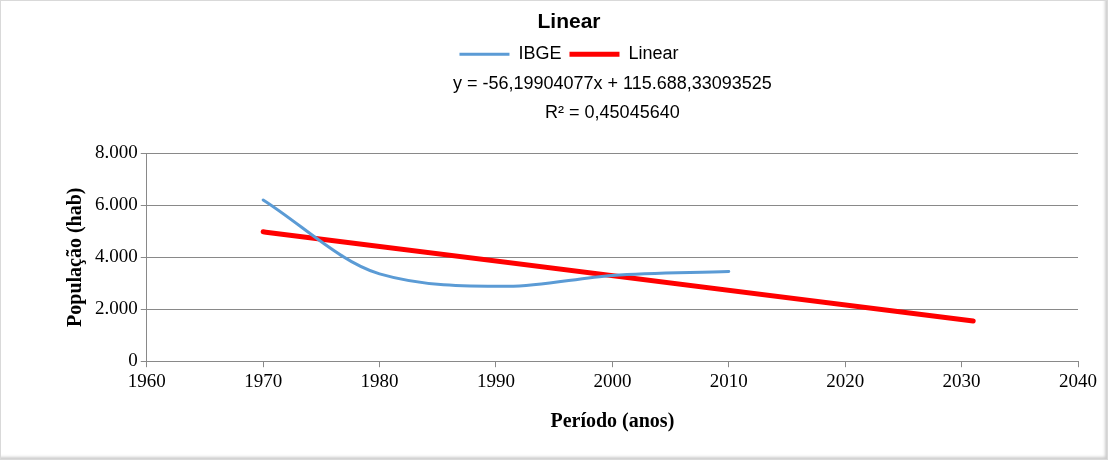 This screenshot has height=460, width=1108. What do you see at coordinates (728, 380) in the screenshot?
I see `x-tick-label: 2010` at bounding box center [728, 380].